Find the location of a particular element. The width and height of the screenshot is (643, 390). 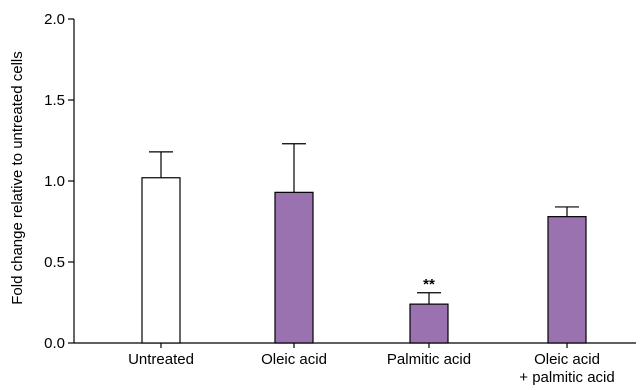

x-tick-label: Palmitic acid is located at coordinates (429, 359).